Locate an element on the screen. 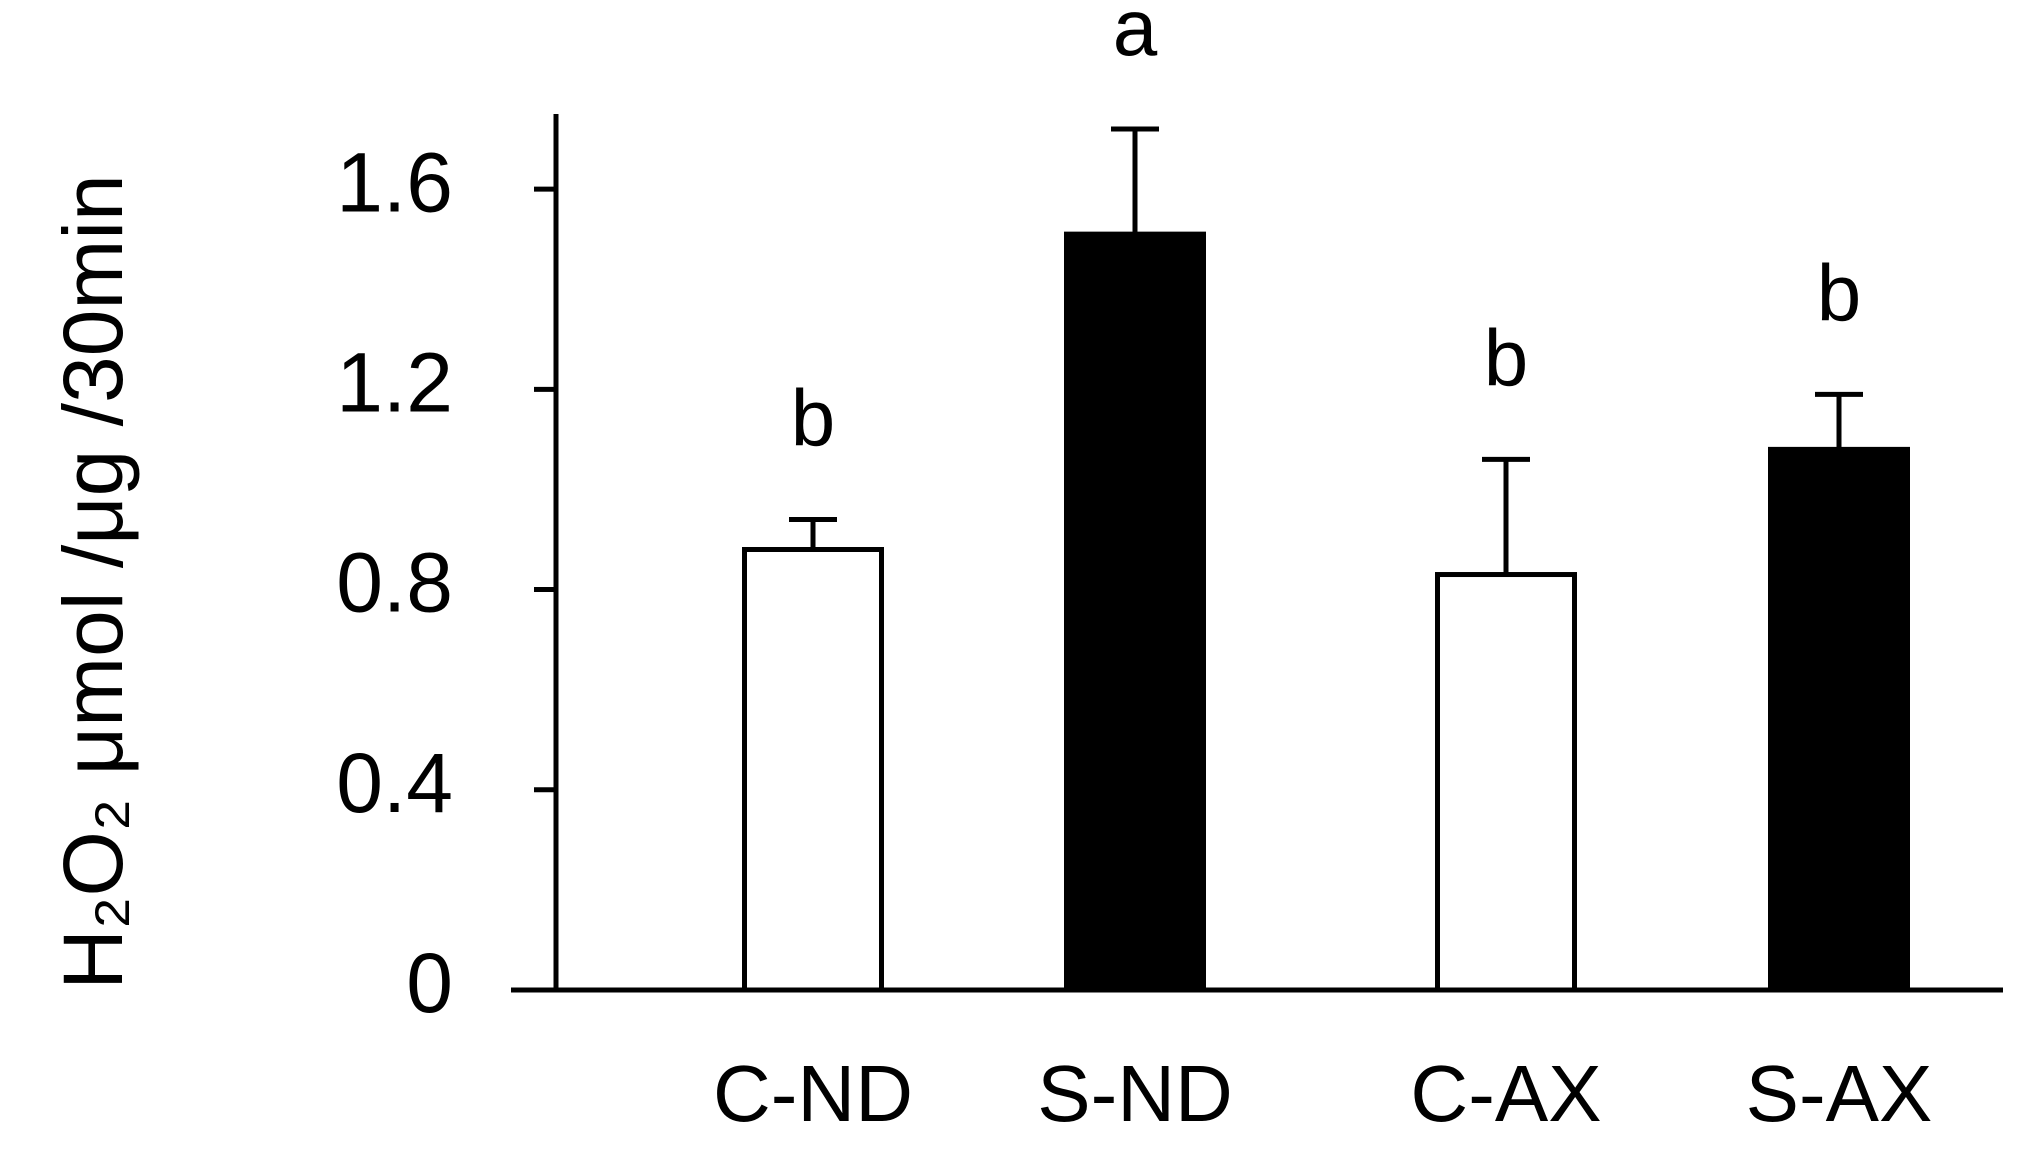 The height and width of the screenshot is (1153, 2019). y-tick-label: 1.2 is located at coordinates (394, 383).